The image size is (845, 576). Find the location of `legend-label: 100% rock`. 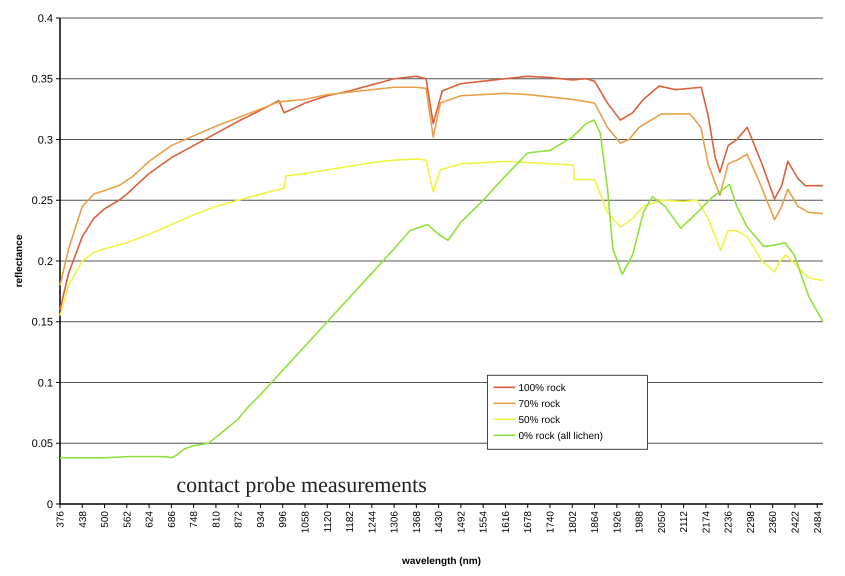

legend-label: 100% rock is located at coordinates (542, 388).